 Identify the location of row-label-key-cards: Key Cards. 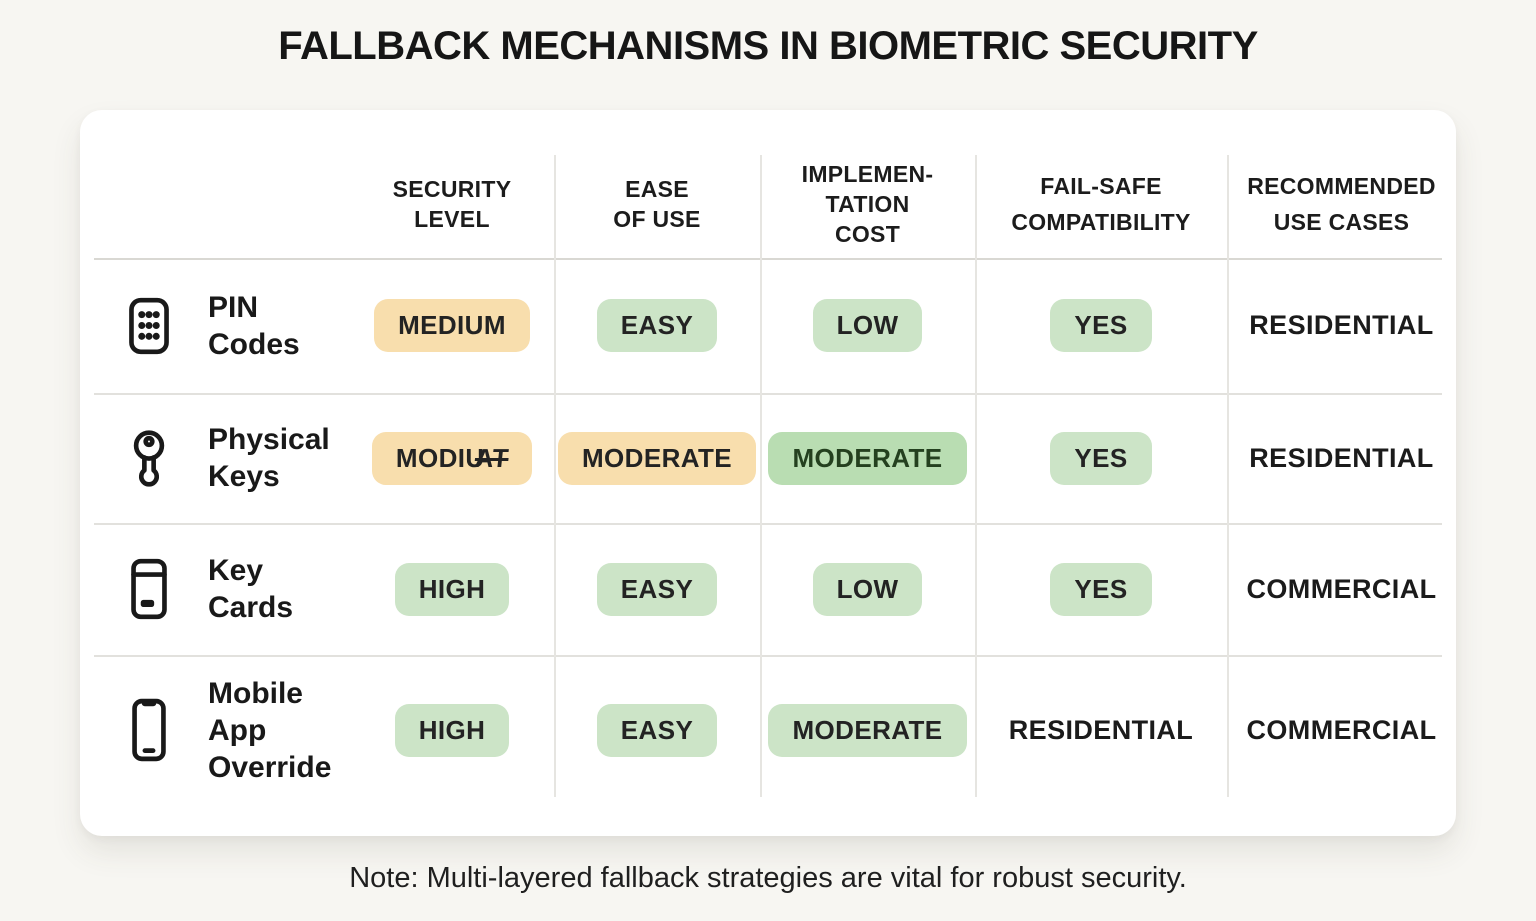
(186, 589).